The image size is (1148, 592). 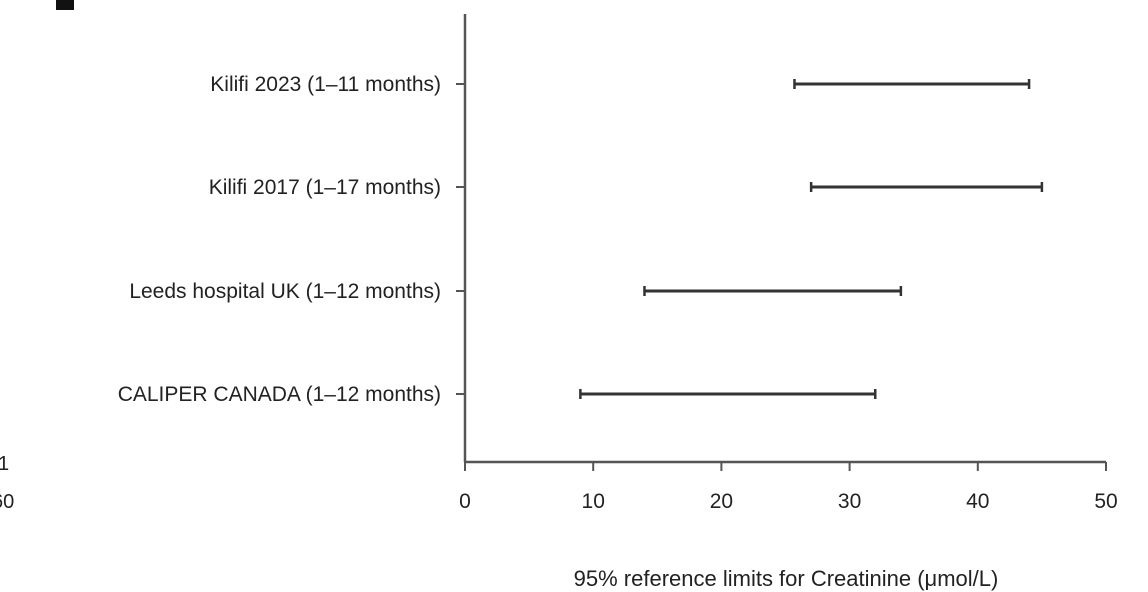 I want to click on x-tick-label: 10, so click(x=593, y=501).